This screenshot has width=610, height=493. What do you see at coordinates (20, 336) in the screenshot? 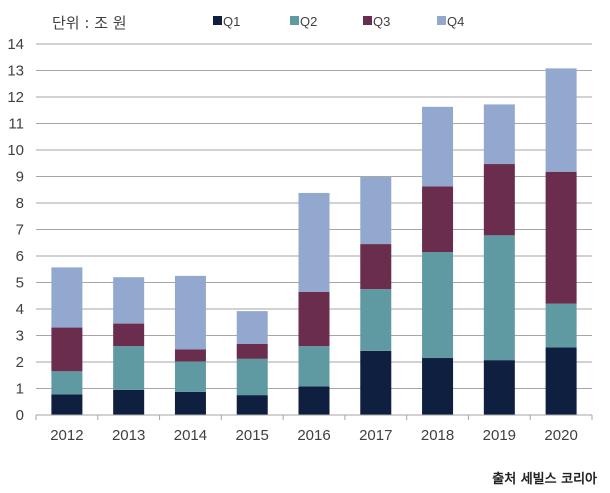
I see `y-tick-label: 3` at bounding box center [20, 336].